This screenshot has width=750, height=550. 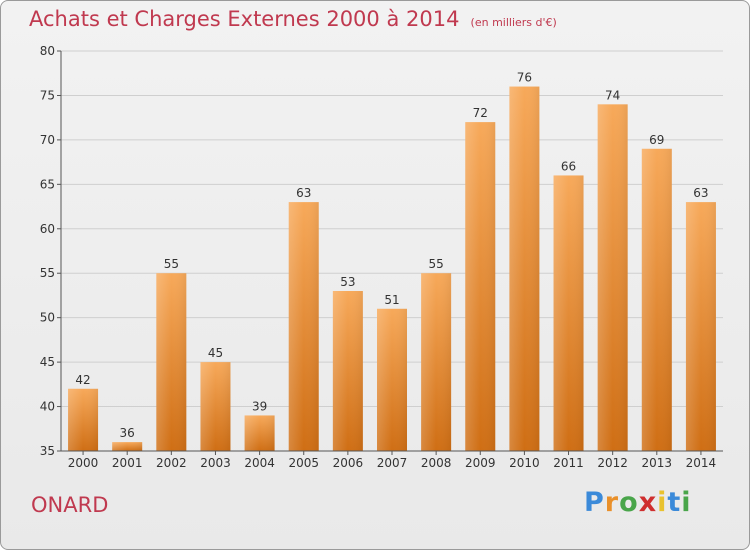 I want to click on y-tick-label: 75, so click(x=47, y=95).